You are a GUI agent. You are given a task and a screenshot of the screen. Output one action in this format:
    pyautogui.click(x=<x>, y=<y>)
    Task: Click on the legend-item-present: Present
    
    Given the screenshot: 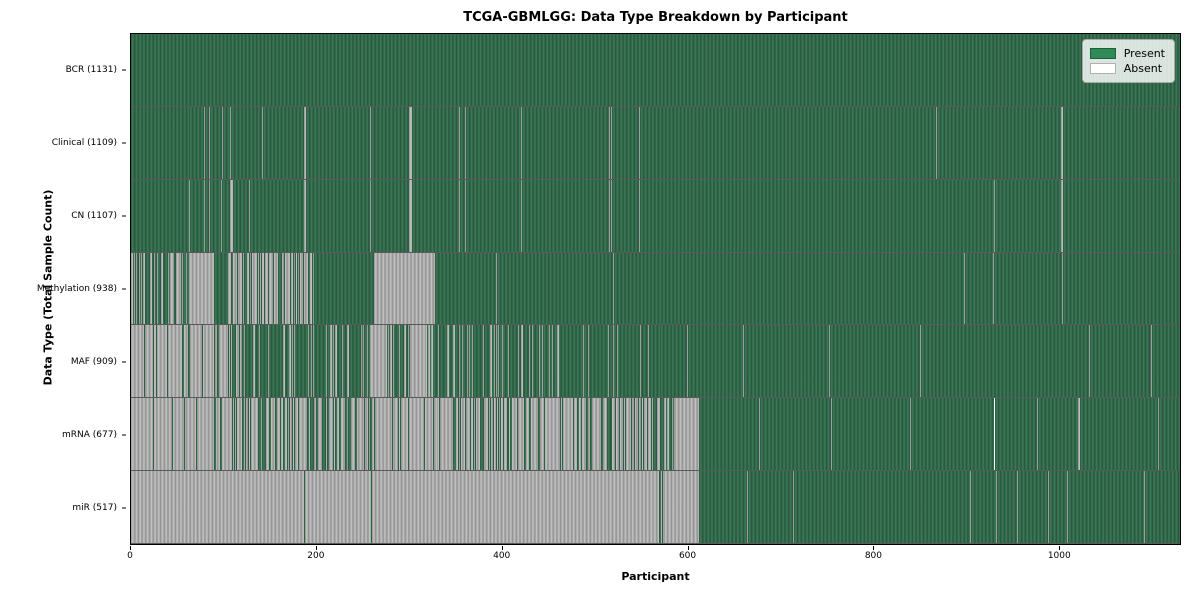 What is the action you would take?
    pyautogui.click(x=1127, y=53)
    